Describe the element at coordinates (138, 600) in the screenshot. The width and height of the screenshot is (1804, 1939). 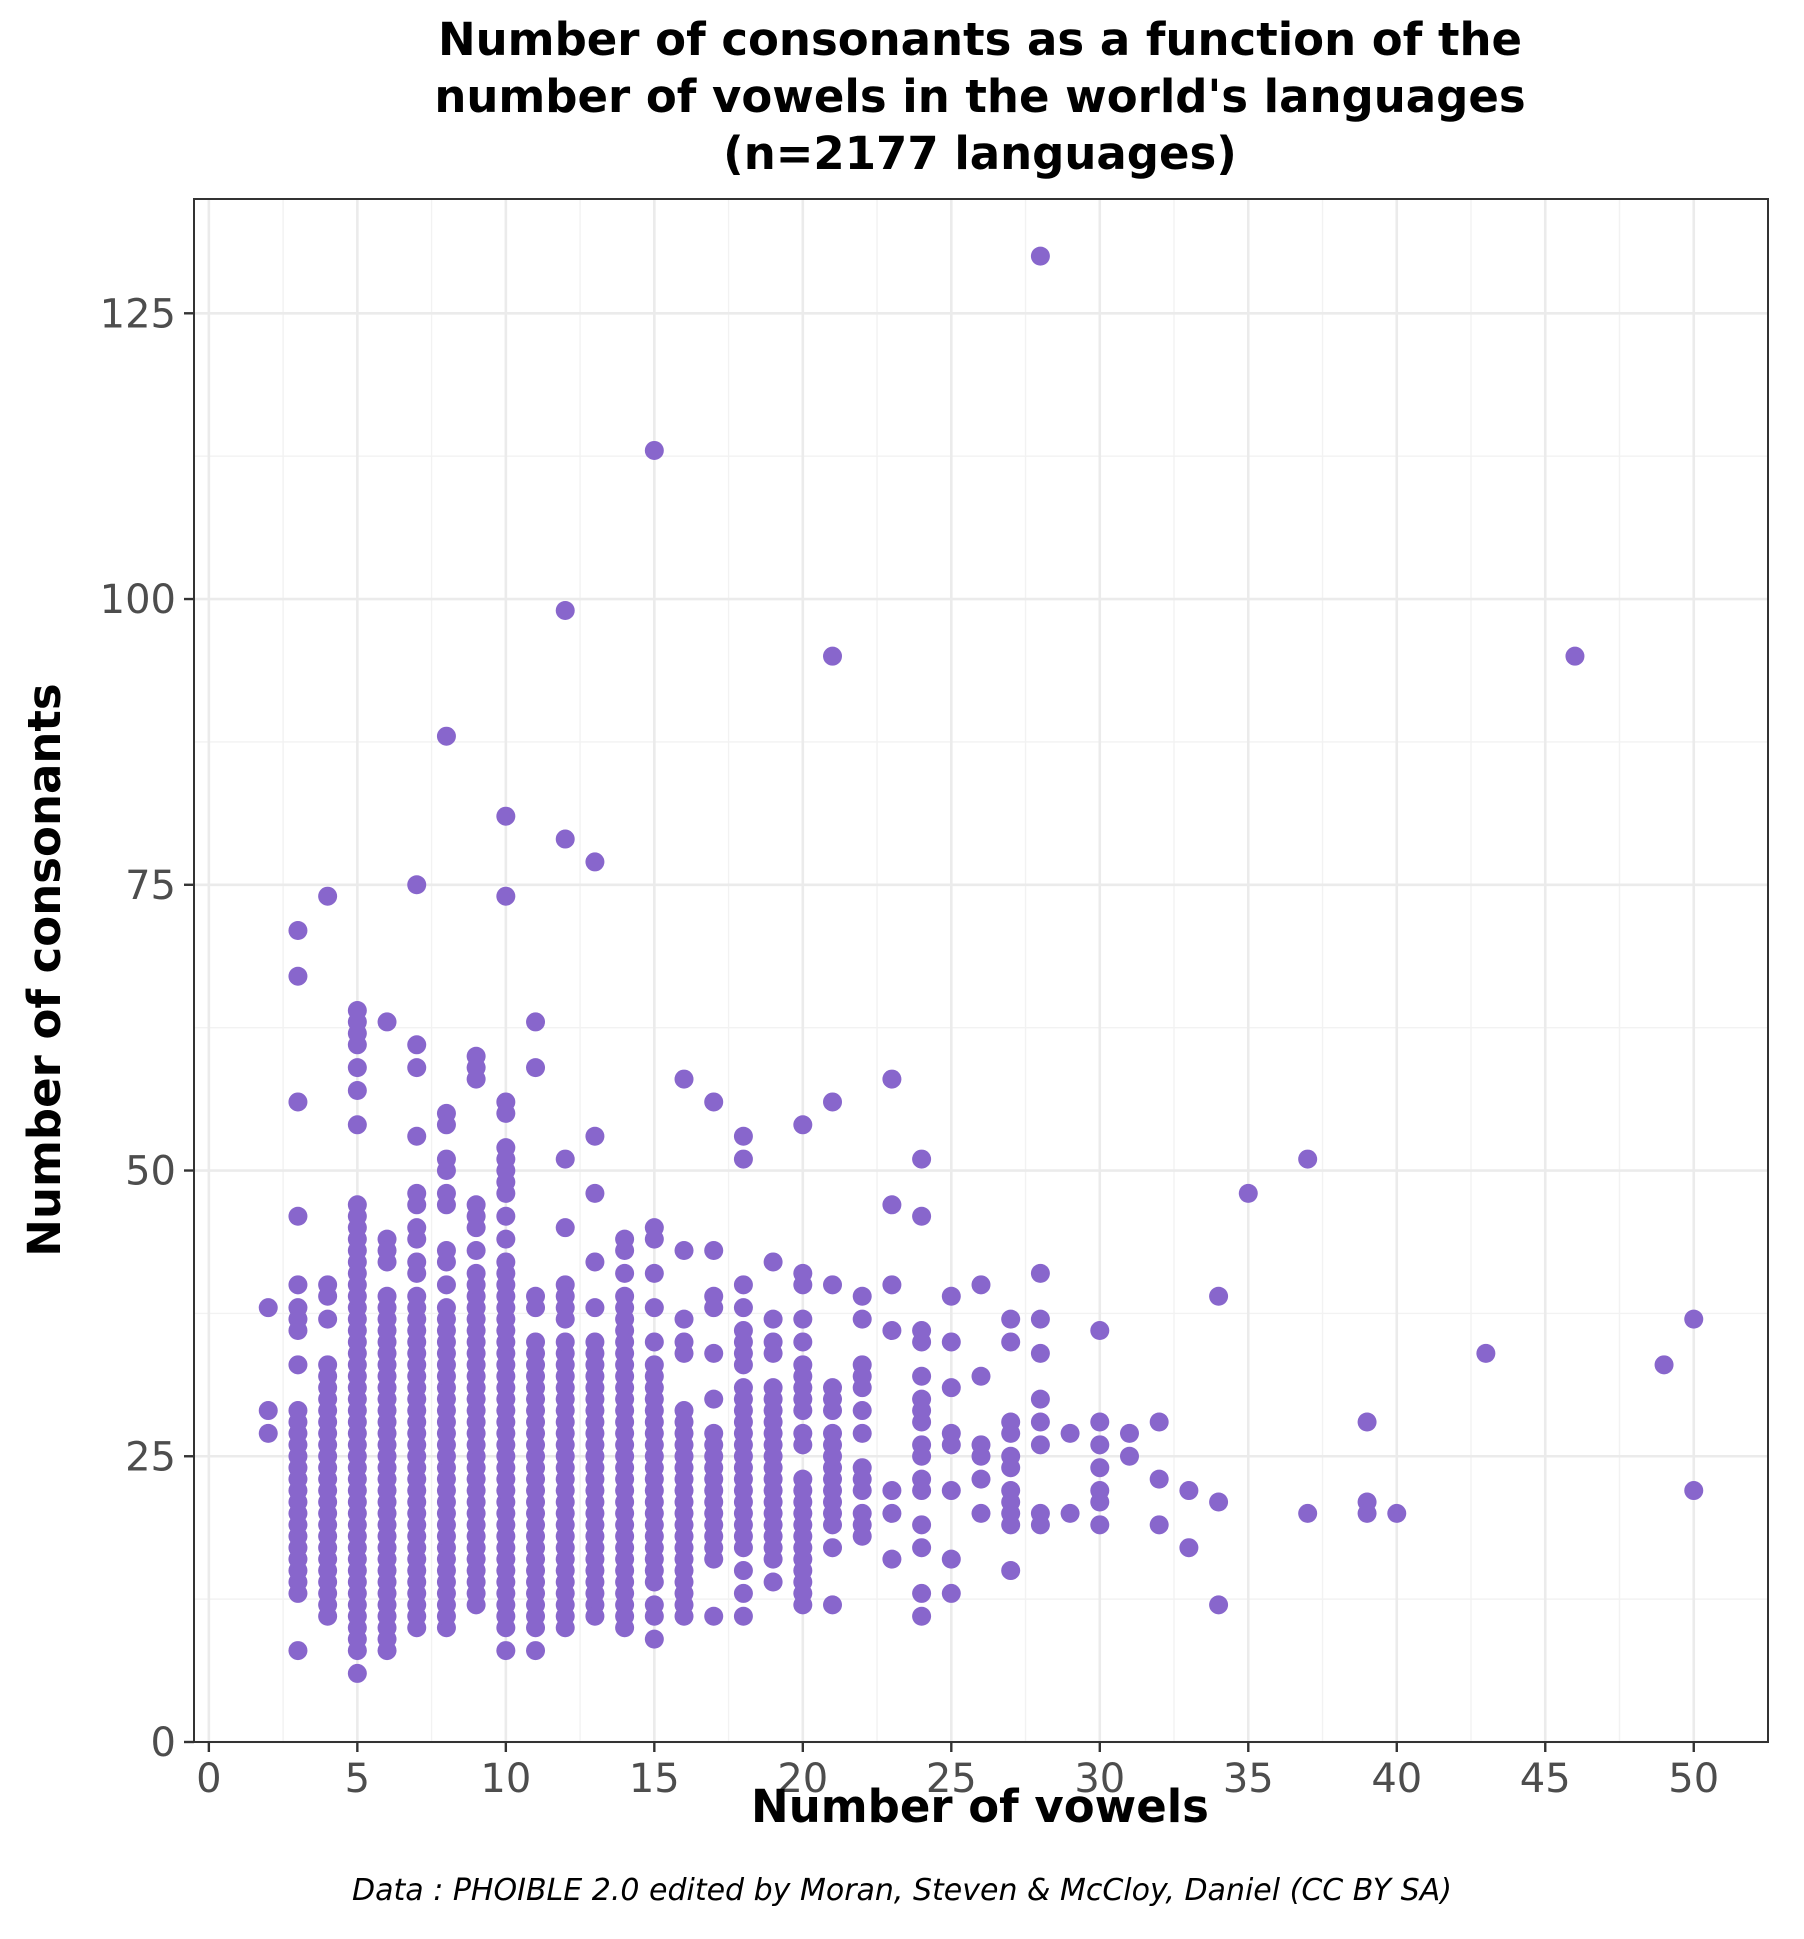
I see `y-tick-label: 100` at that location.